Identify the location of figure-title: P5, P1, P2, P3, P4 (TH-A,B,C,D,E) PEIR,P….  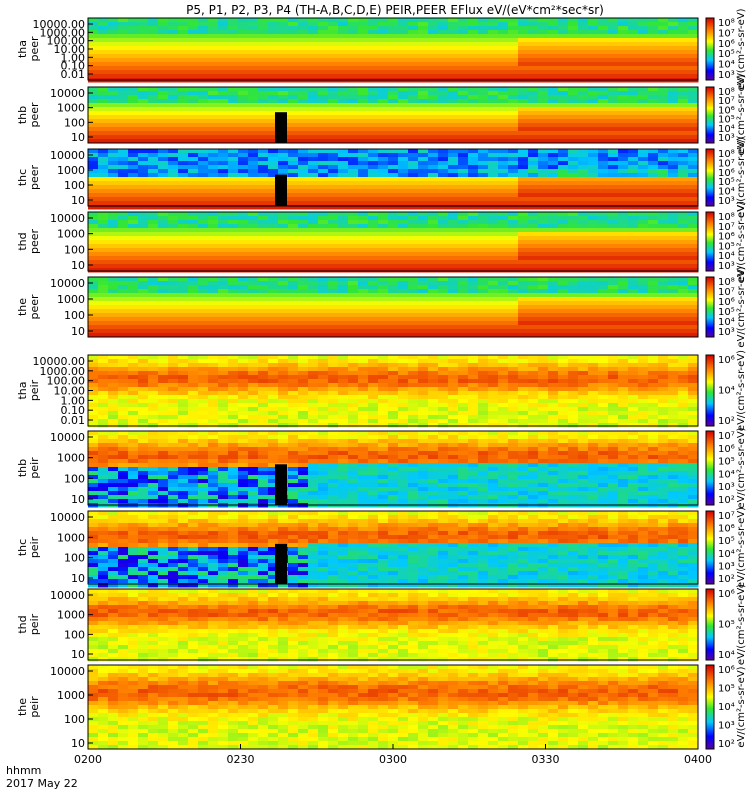
(395, 10).